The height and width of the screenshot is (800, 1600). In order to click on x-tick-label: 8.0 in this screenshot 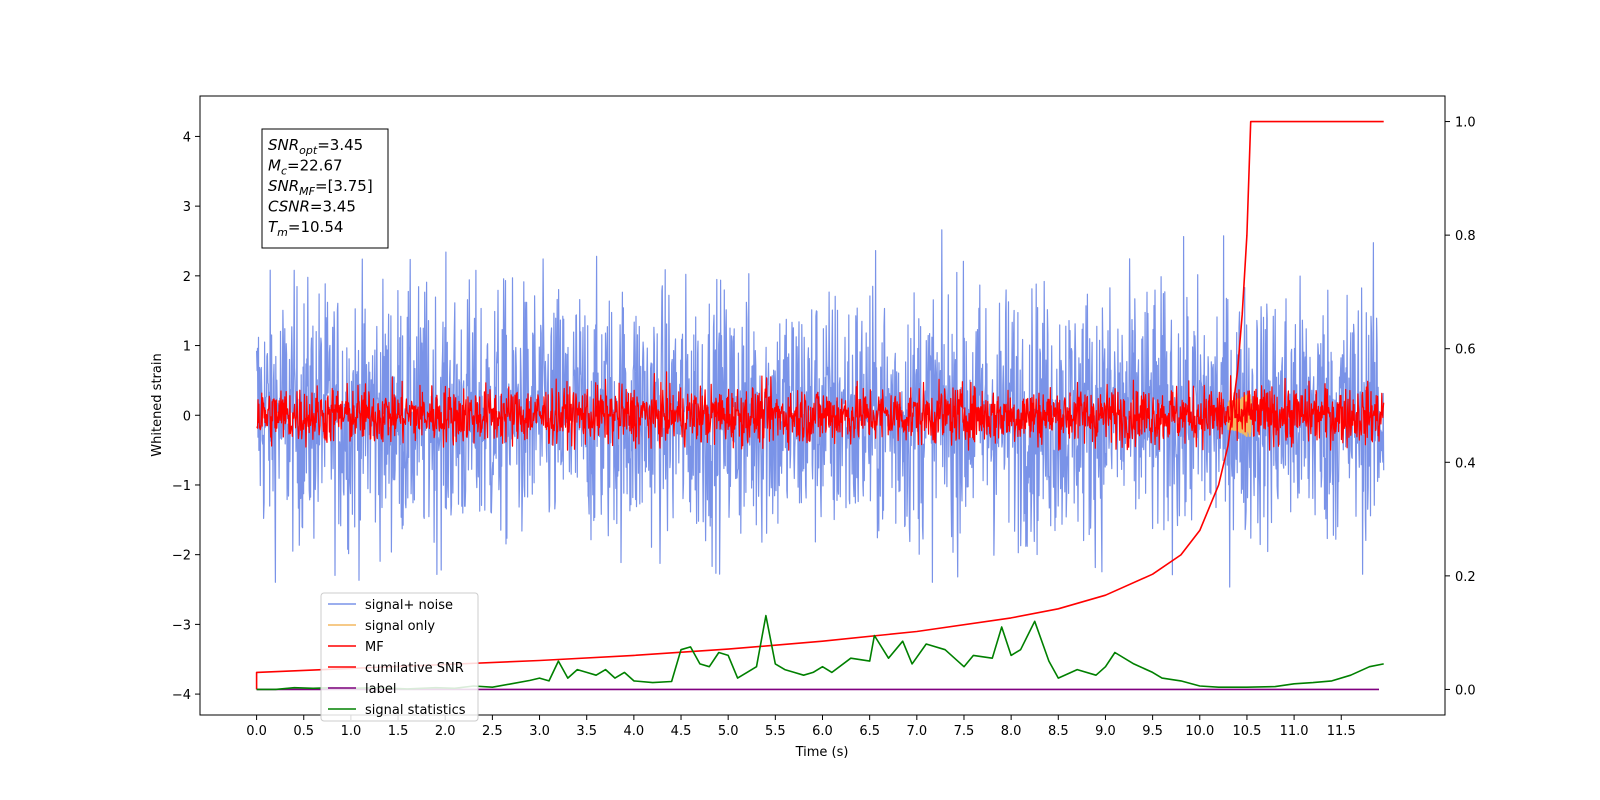, I will do `click(1011, 731)`.